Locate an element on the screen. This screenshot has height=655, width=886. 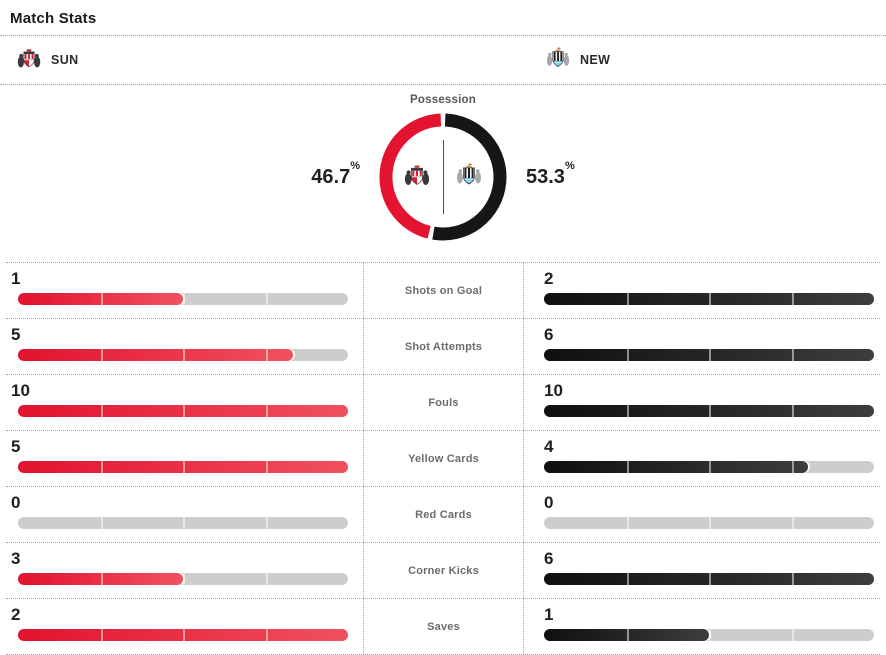
stat-home-cell: 0 is located at coordinates (184, 514).